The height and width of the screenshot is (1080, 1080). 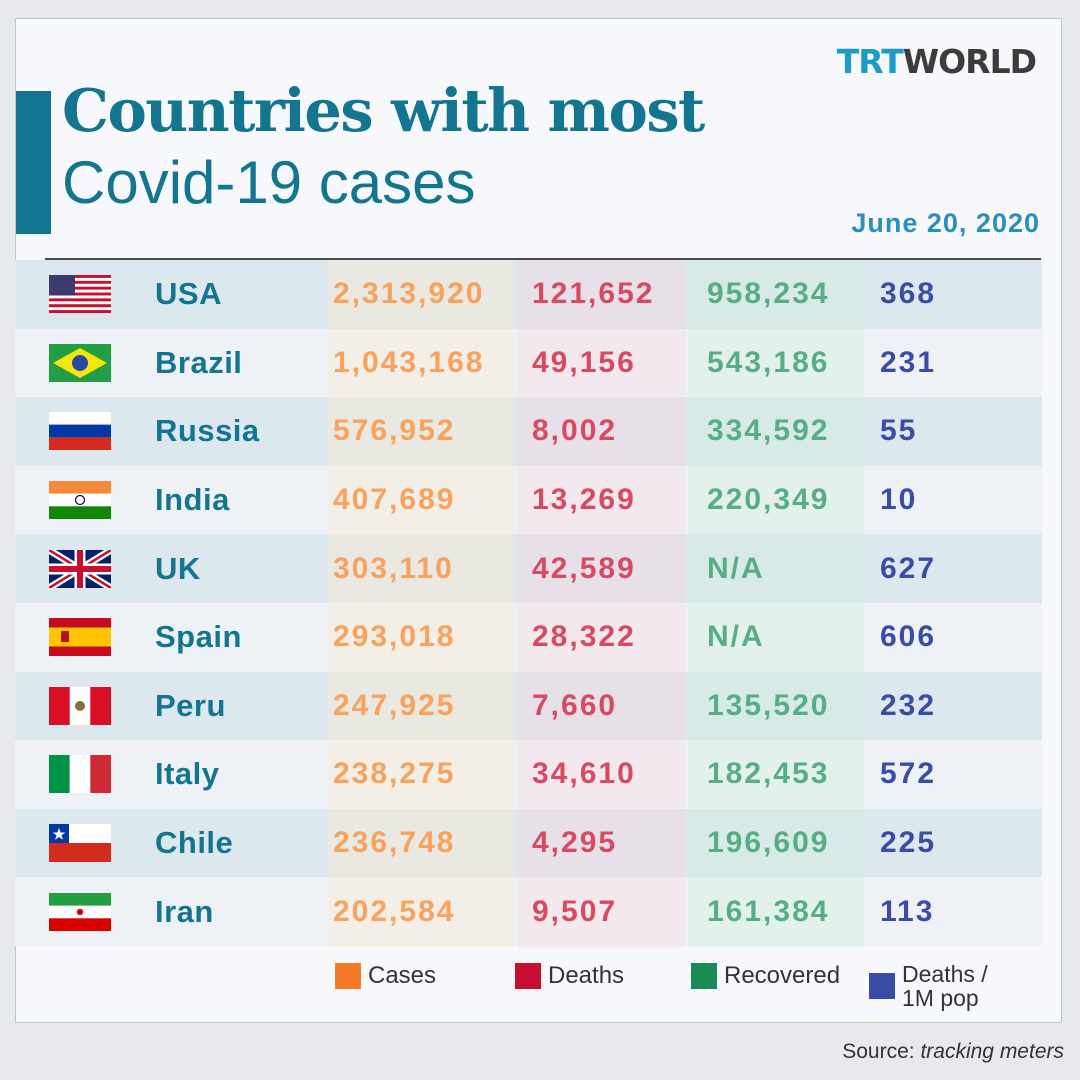 What do you see at coordinates (80, 500) in the screenshot?
I see `india-flag` at bounding box center [80, 500].